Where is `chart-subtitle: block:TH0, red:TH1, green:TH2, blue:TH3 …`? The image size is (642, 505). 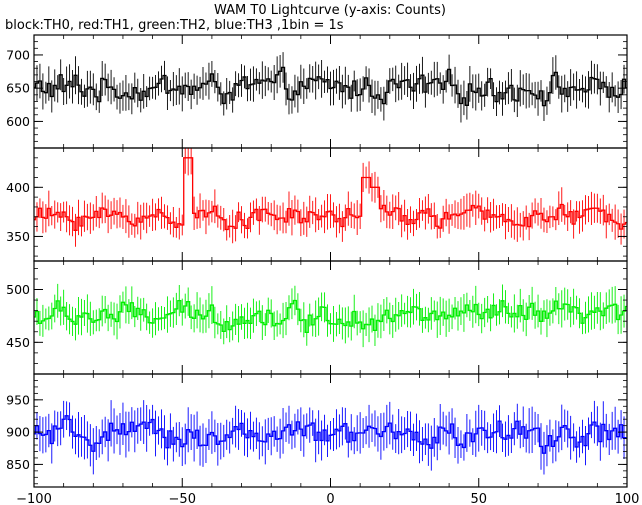 chart-subtitle: block:TH0, red:TH1, green:TH2, blue:TH3 … is located at coordinates (174, 25).